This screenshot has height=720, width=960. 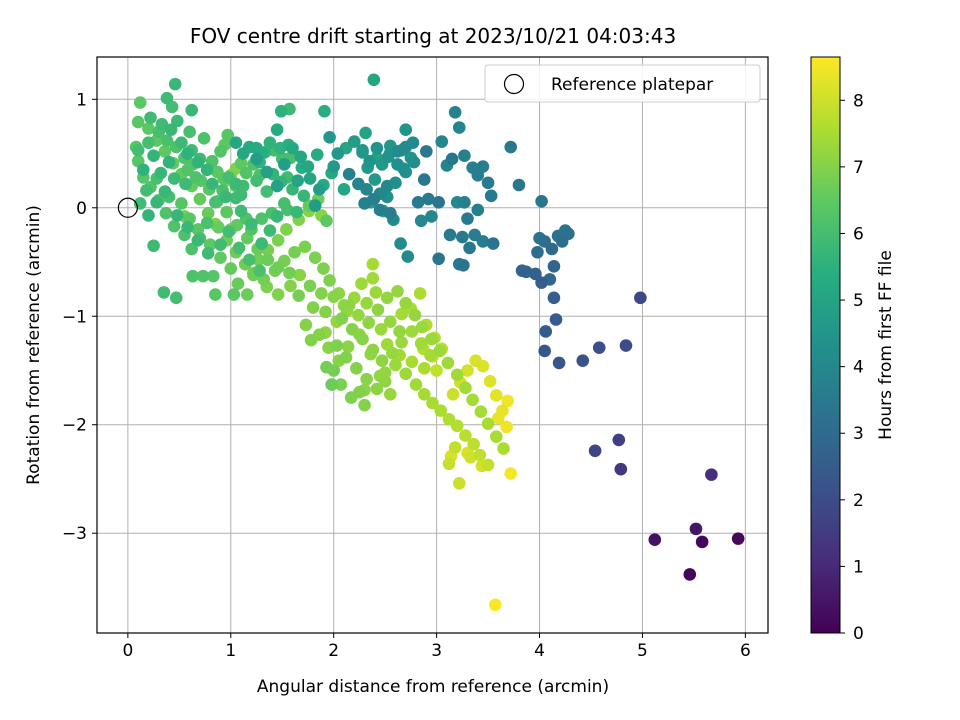 What do you see at coordinates (858, 434) in the screenshot?
I see `colorbar-tick-label: 3` at bounding box center [858, 434].